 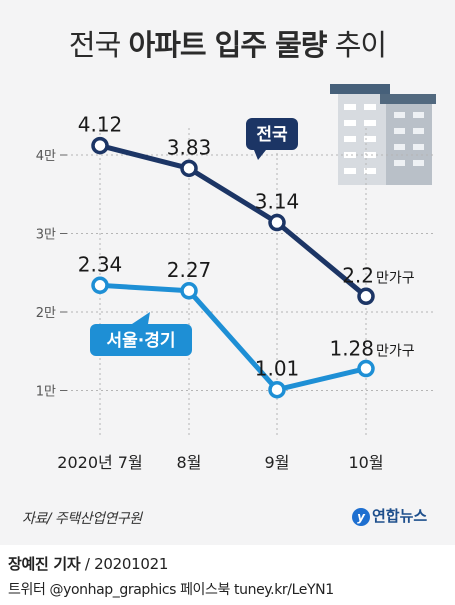 I want to click on xtick-label: 8월, so click(x=189, y=462).